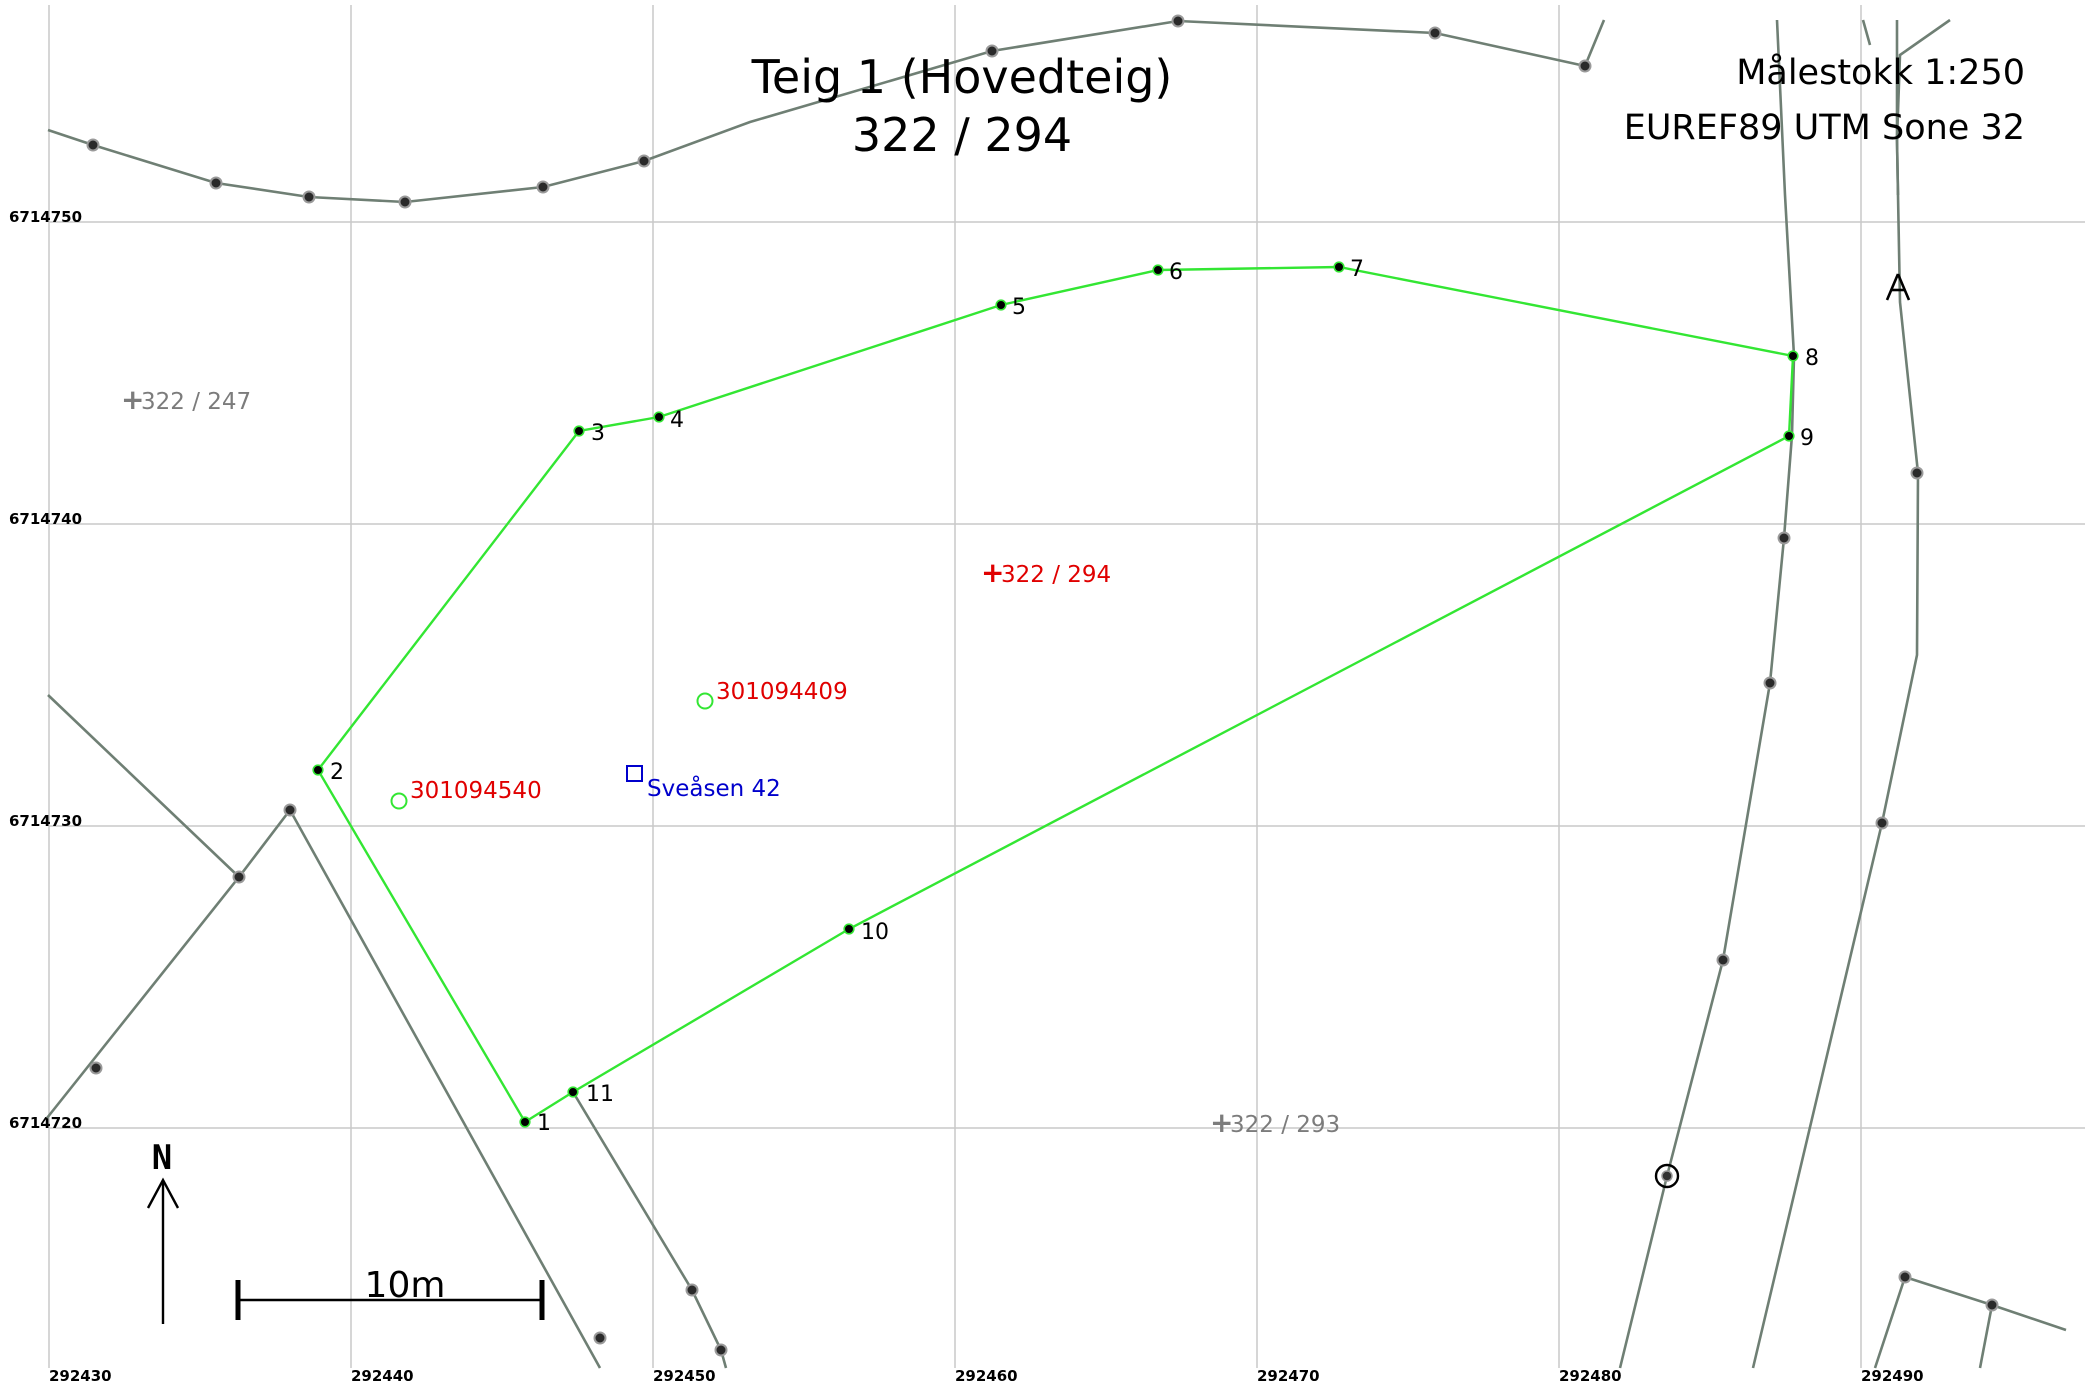 This screenshot has height=1384, width=2085. I want to click on crs-label: EUREF89 UTM Sone 32, so click(1824, 128).